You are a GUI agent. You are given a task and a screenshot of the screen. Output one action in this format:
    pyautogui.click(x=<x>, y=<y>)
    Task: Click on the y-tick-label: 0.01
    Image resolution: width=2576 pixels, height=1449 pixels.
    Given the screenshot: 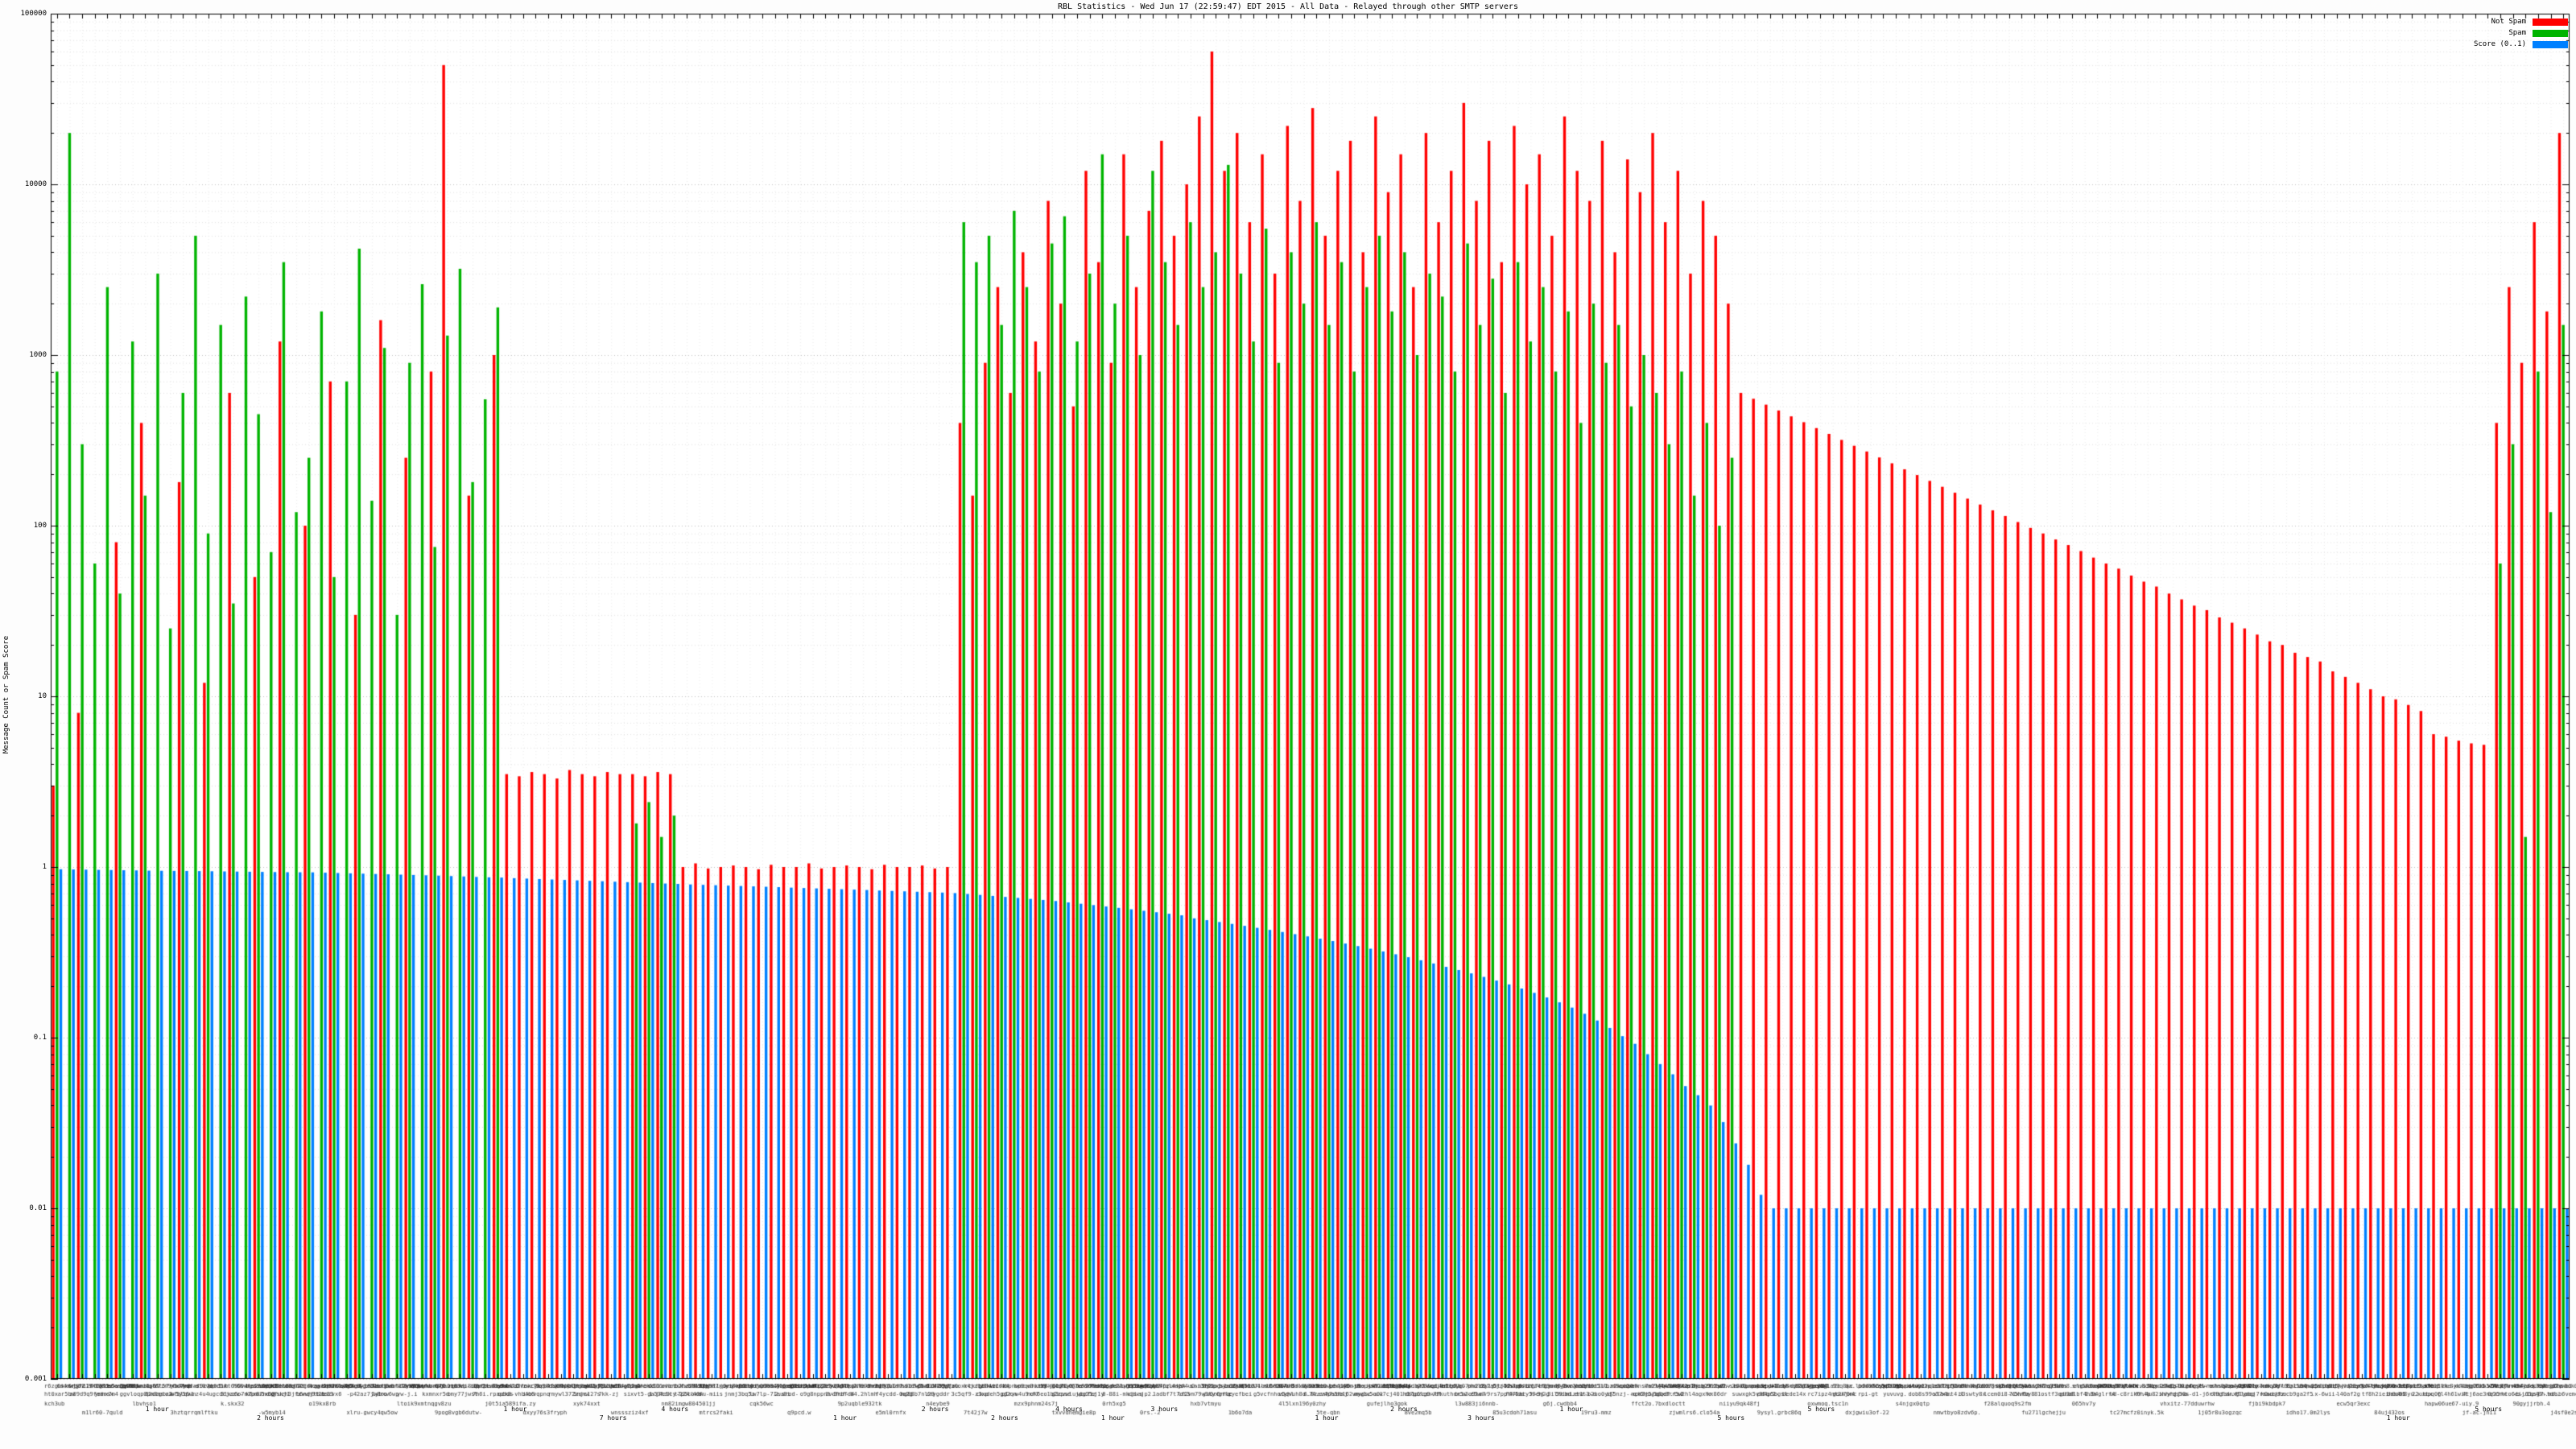 What is the action you would take?
    pyautogui.click(x=38, y=1208)
    